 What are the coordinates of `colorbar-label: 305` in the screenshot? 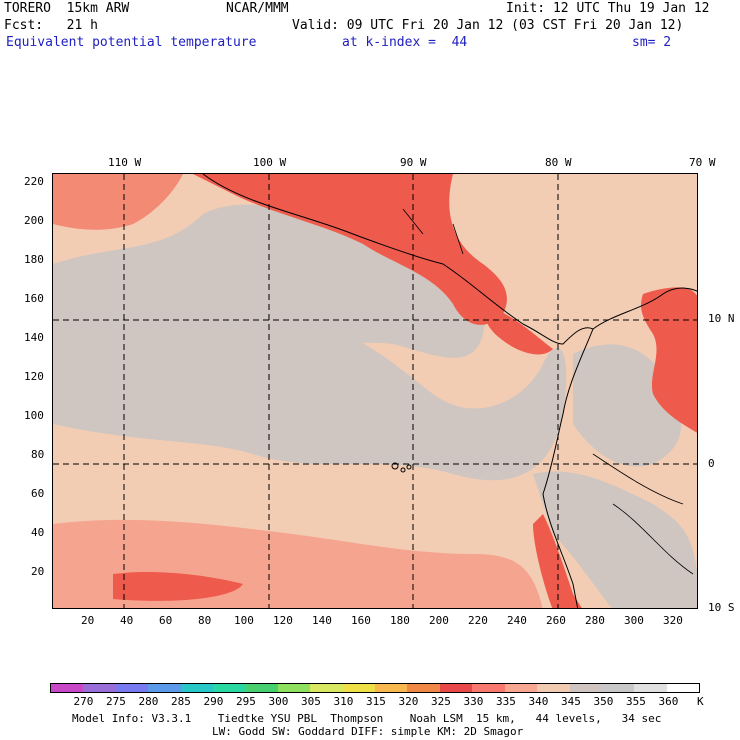 It's located at (311, 701).